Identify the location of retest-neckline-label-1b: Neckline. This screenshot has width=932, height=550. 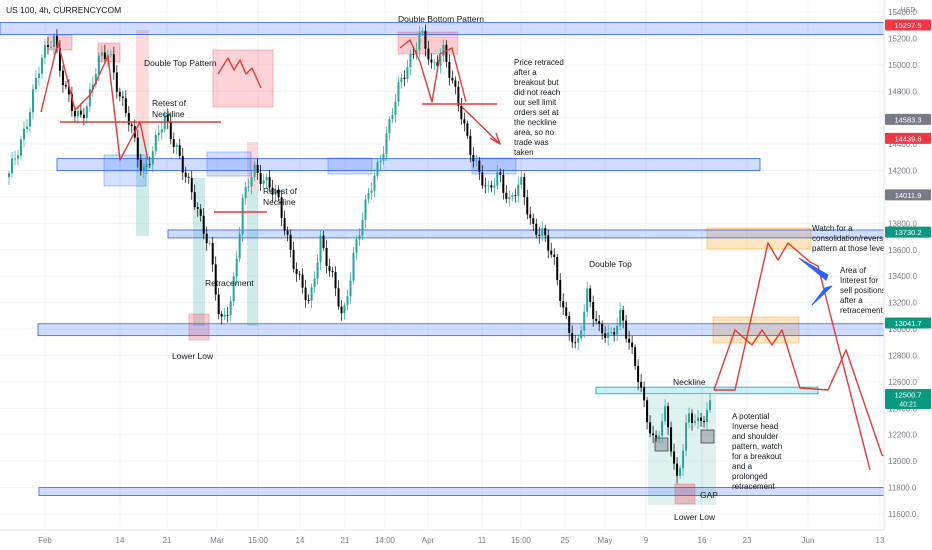
(168, 114).